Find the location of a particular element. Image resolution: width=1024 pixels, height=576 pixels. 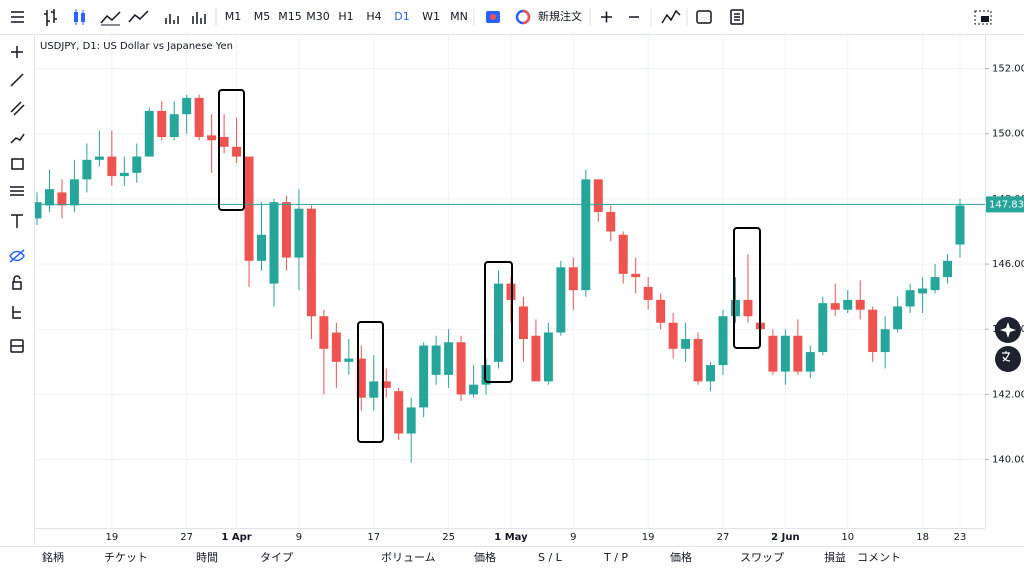

y-tick-label: 152.000 is located at coordinates (1008, 69).